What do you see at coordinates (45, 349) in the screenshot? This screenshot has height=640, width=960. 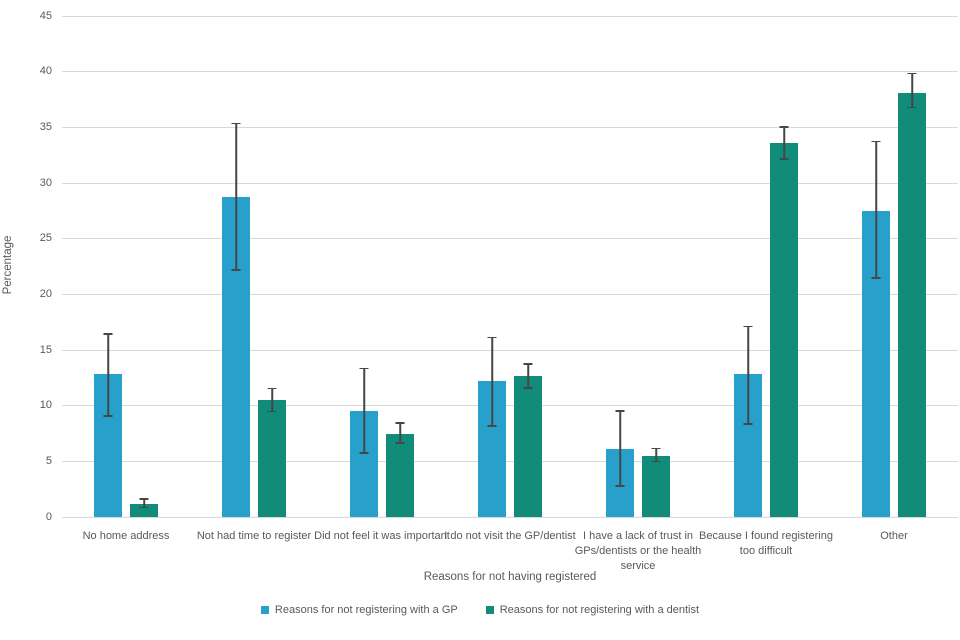 I see `y-tick-label: 15` at bounding box center [45, 349].